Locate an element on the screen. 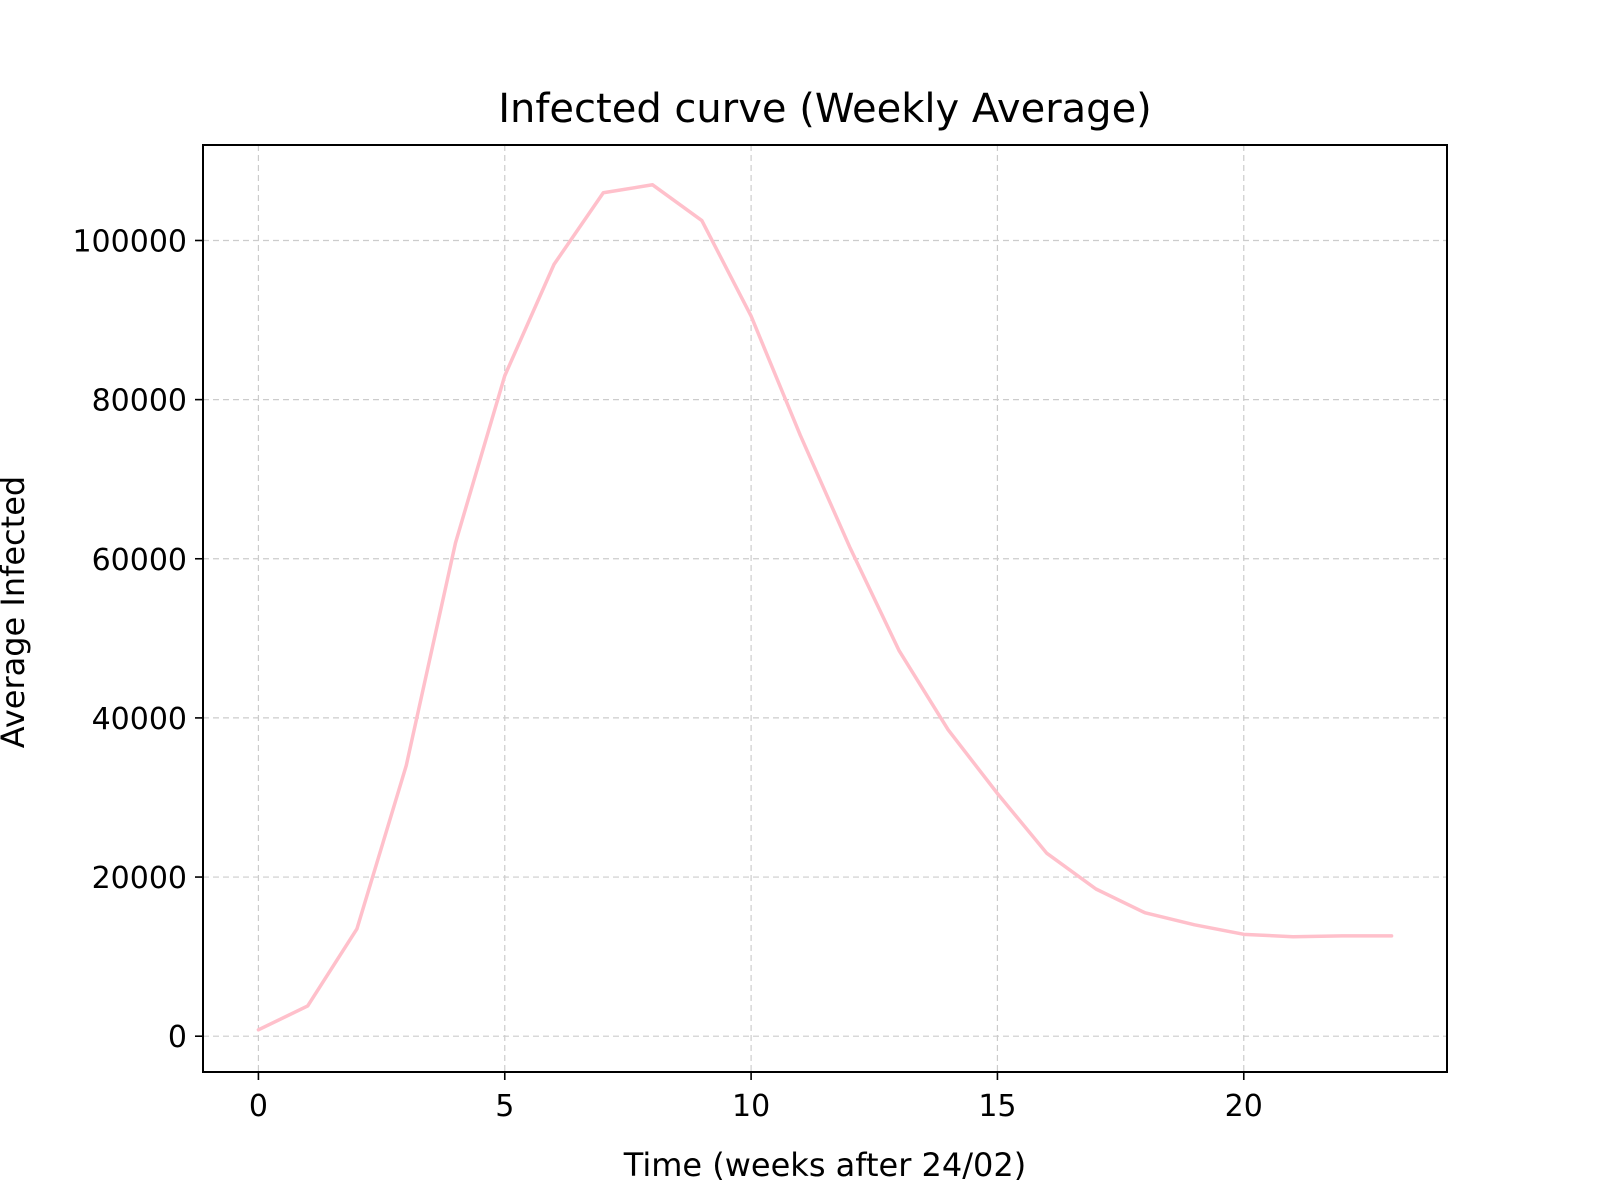 This screenshot has height=1200, width=1600. y-tick-label: 80000 is located at coordinates (139, 401).